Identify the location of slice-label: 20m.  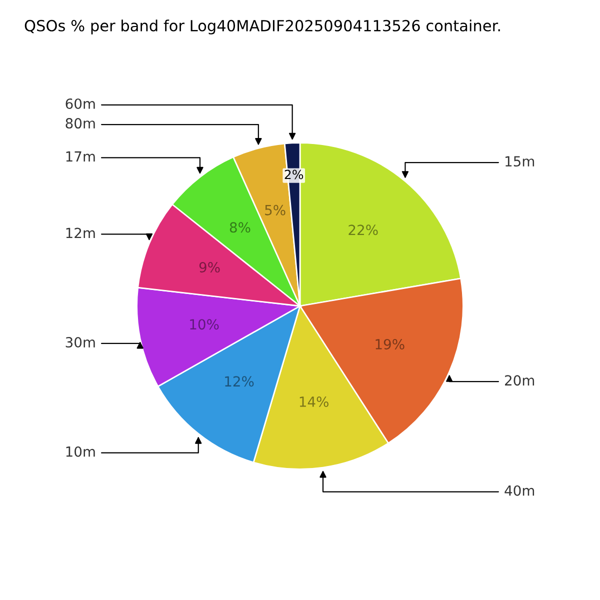
(519, 380).